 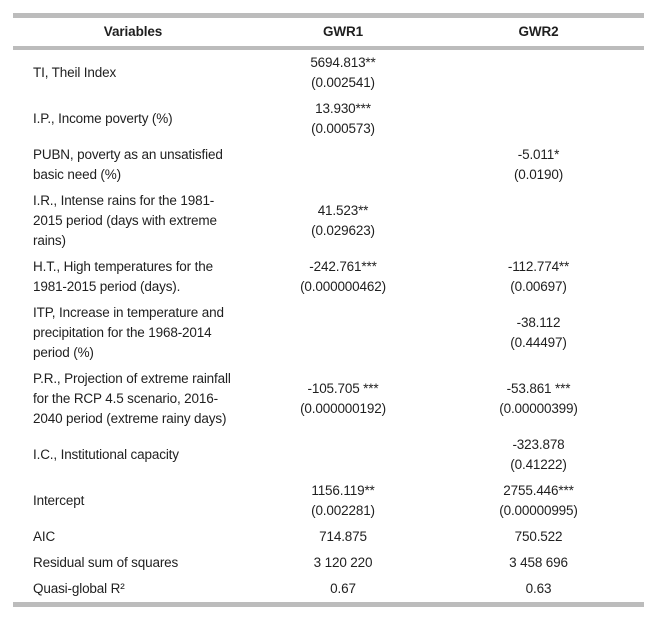 I want to click on variable-label: Intercept, so click(x=59, y=500).